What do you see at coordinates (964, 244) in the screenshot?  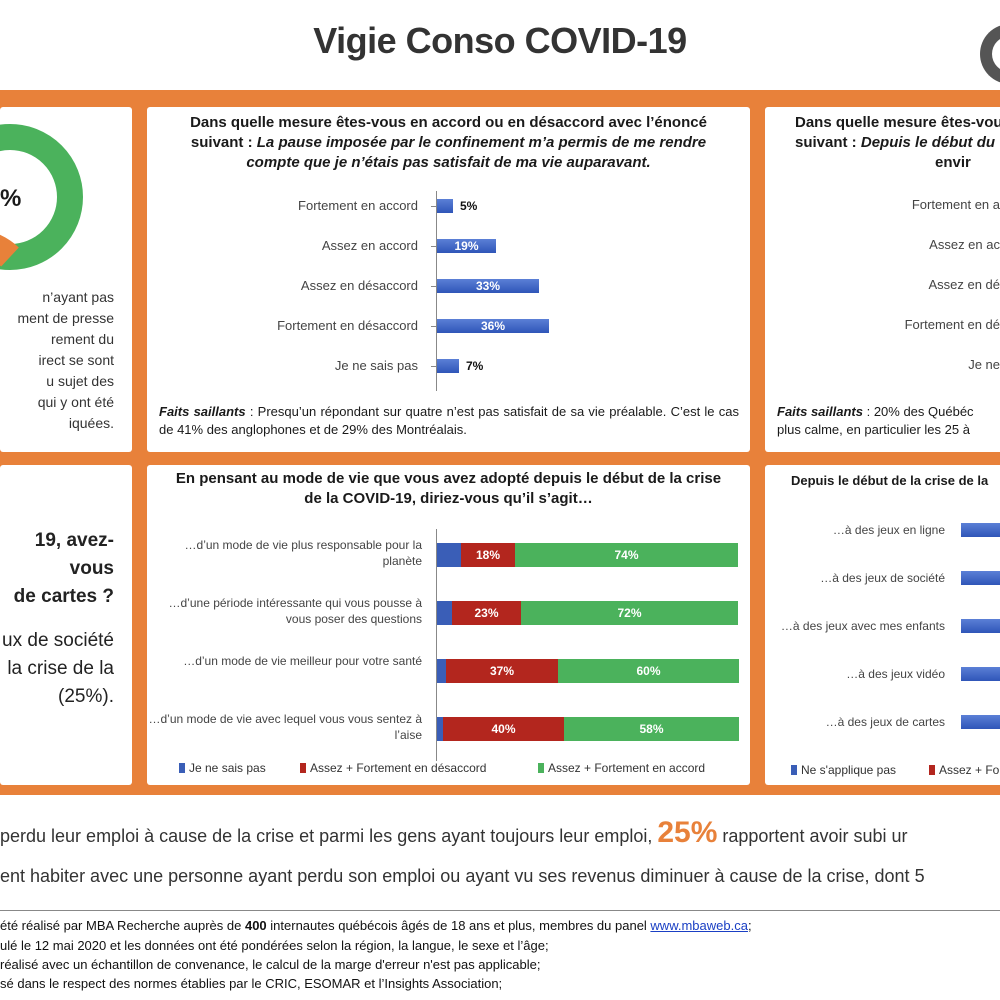 I see `top-right-category-label: Assez en ac` at bounding box center [964, 244].